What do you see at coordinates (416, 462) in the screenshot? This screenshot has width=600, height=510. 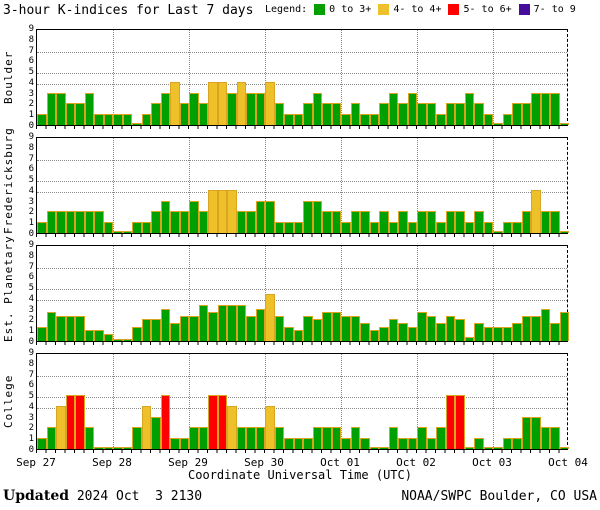 I see `x-tick-label: Oct 02` at bounding box center [416, 462].